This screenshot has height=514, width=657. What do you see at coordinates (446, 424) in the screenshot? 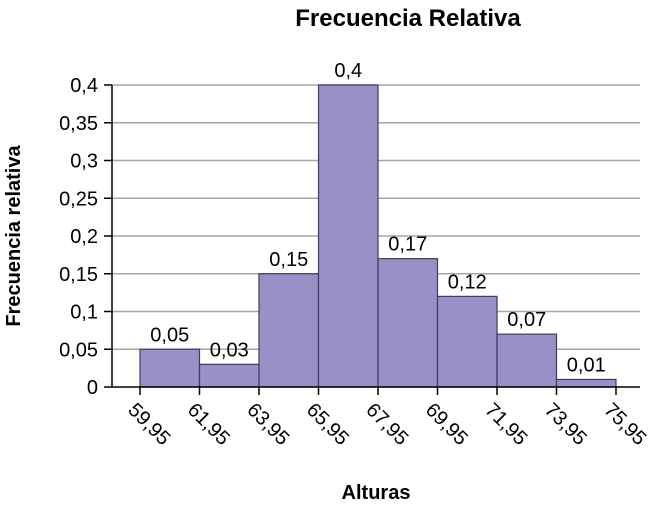
I see `x-tick-label: 69,95` at bounding box center [446, 424].